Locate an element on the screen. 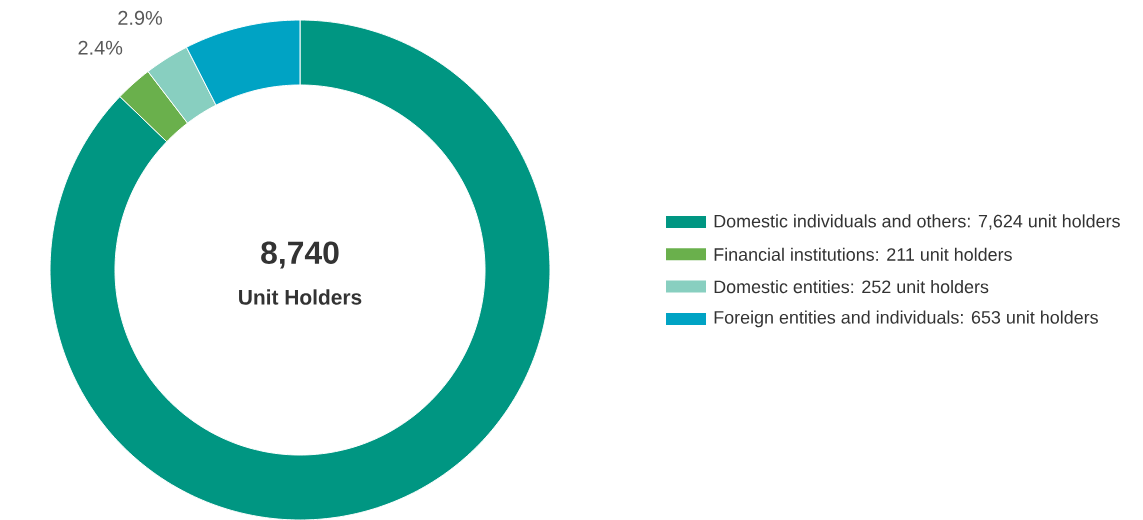 Image resolution: width=1143 pixels, height=520 pixels. data-label: 2.4% is located at coordinates (100, 47).